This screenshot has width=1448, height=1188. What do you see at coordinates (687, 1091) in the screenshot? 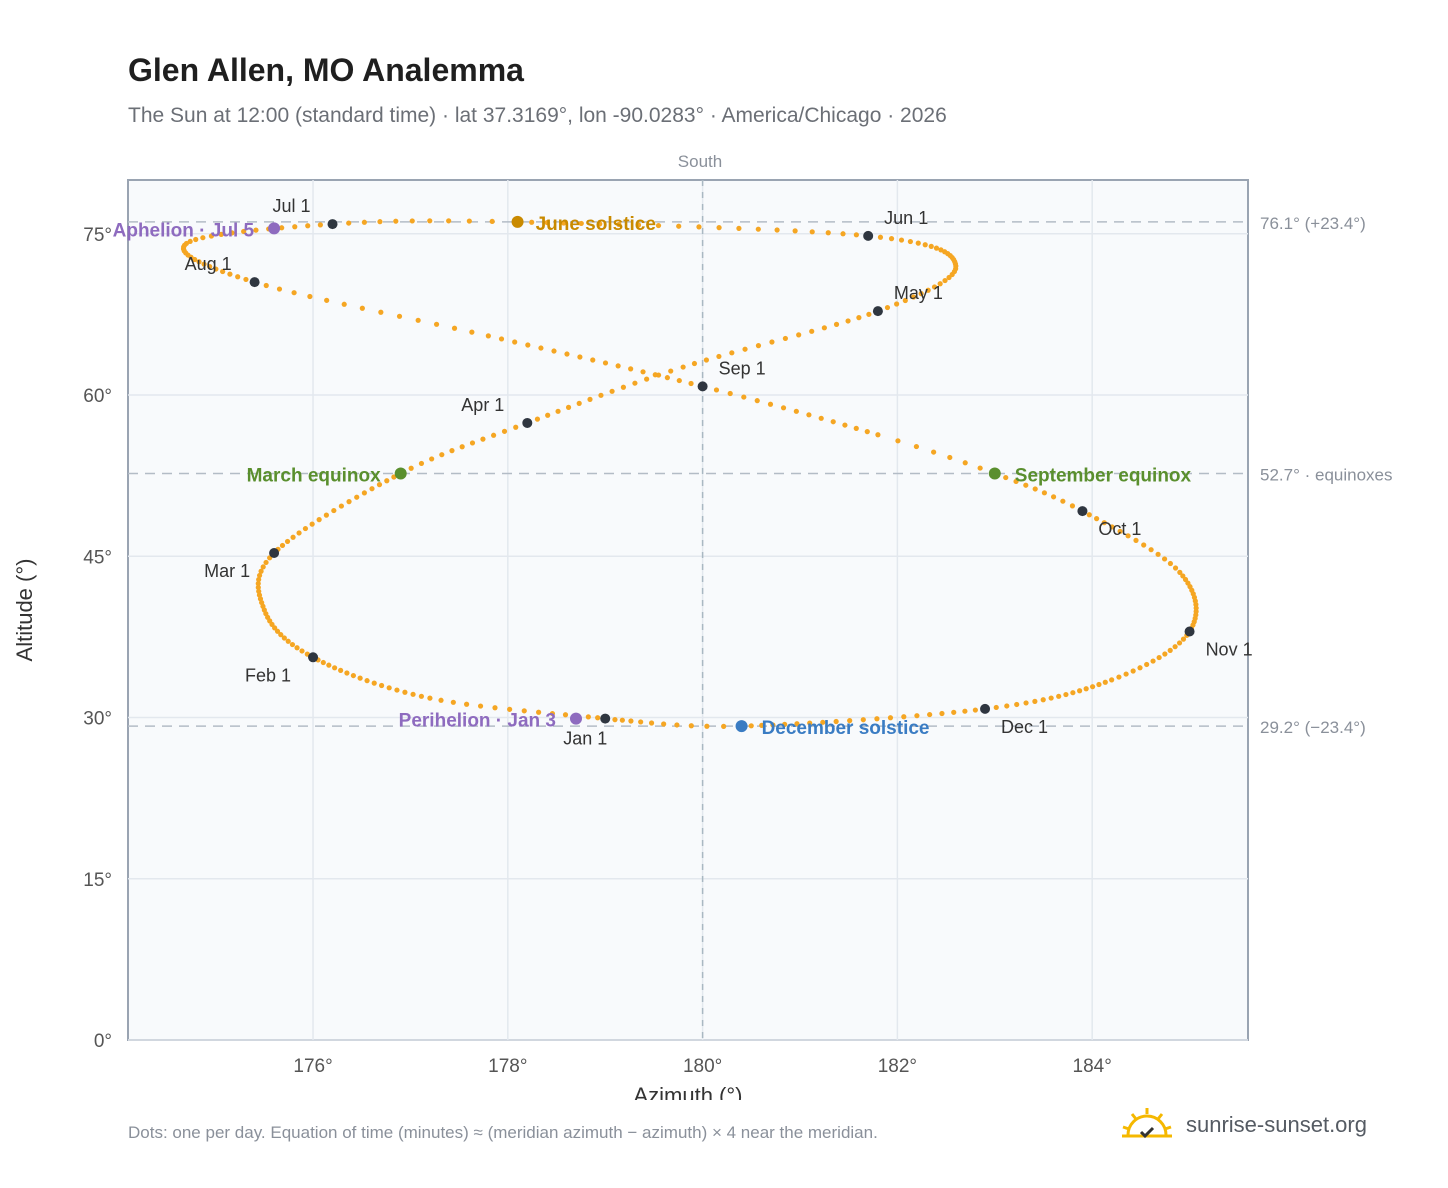
I see `x-axis-label: Azimuth (°)` at bounding box center [687, 1091].